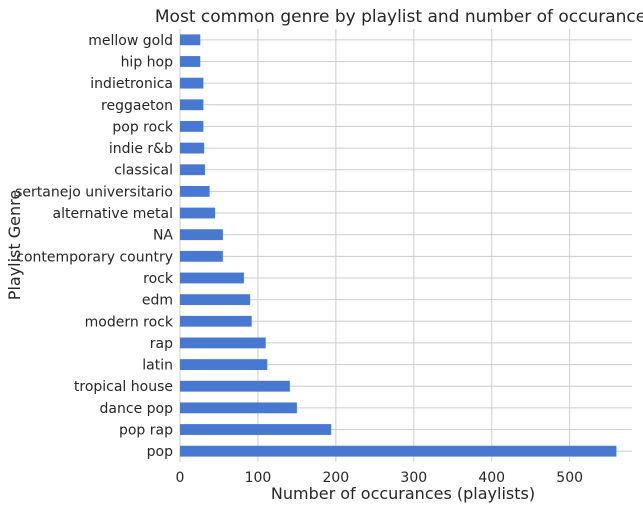 Image resolution: width=643 pixels, height=509 pixels. What do you see at coordinates (94, 257) in the screenshot?
I see `category-label: contemporary country` at bounding box center [94, 257].